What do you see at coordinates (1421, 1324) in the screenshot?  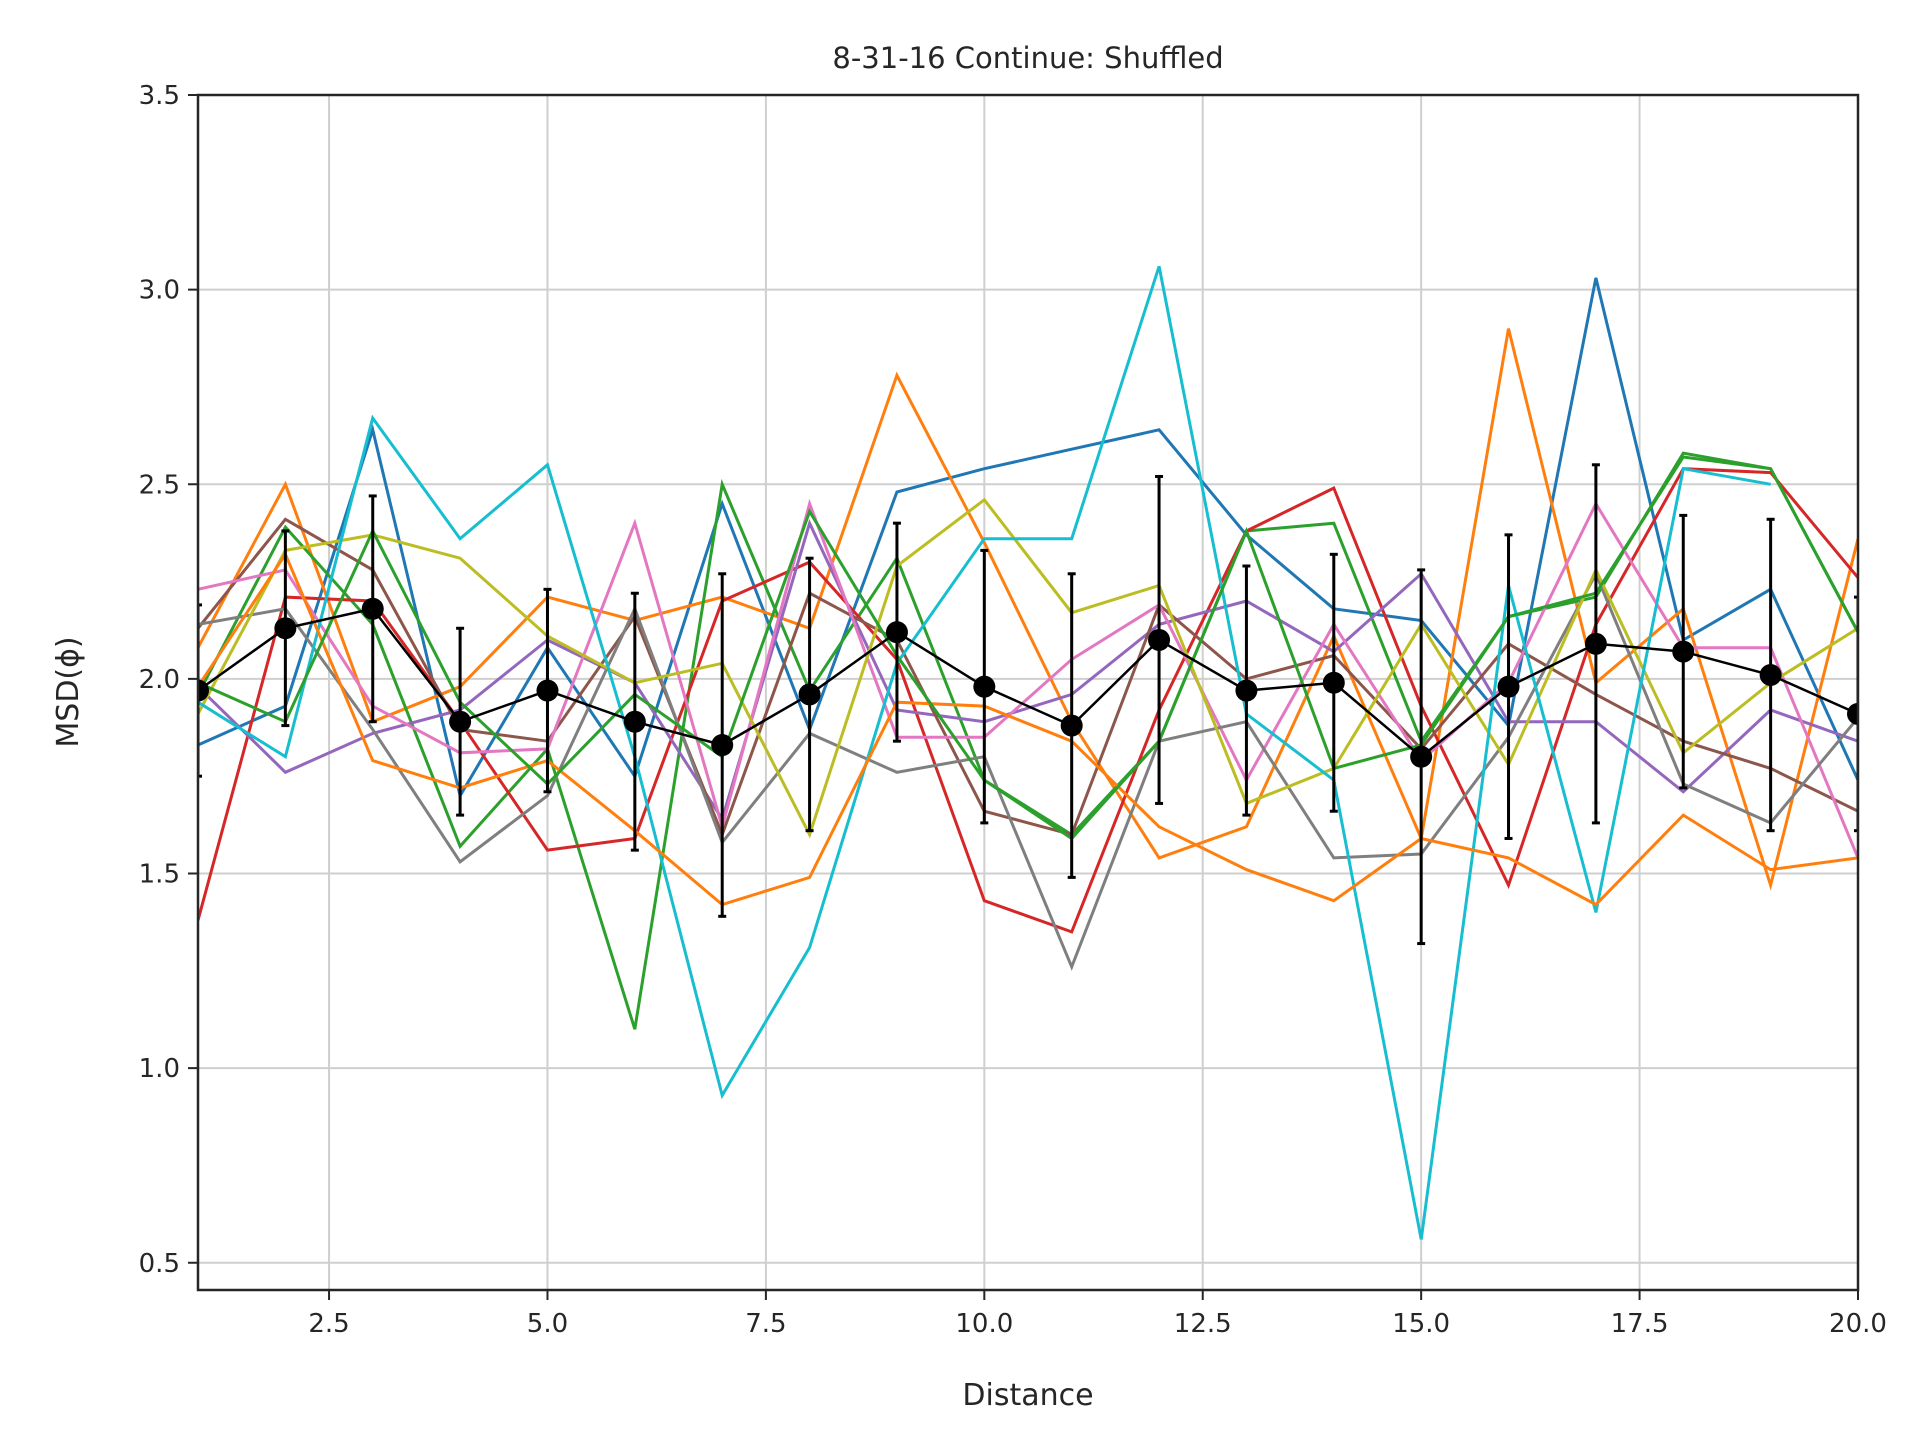 I see `x-tick-label: 15.0` at bounding box center [1421, 1324].